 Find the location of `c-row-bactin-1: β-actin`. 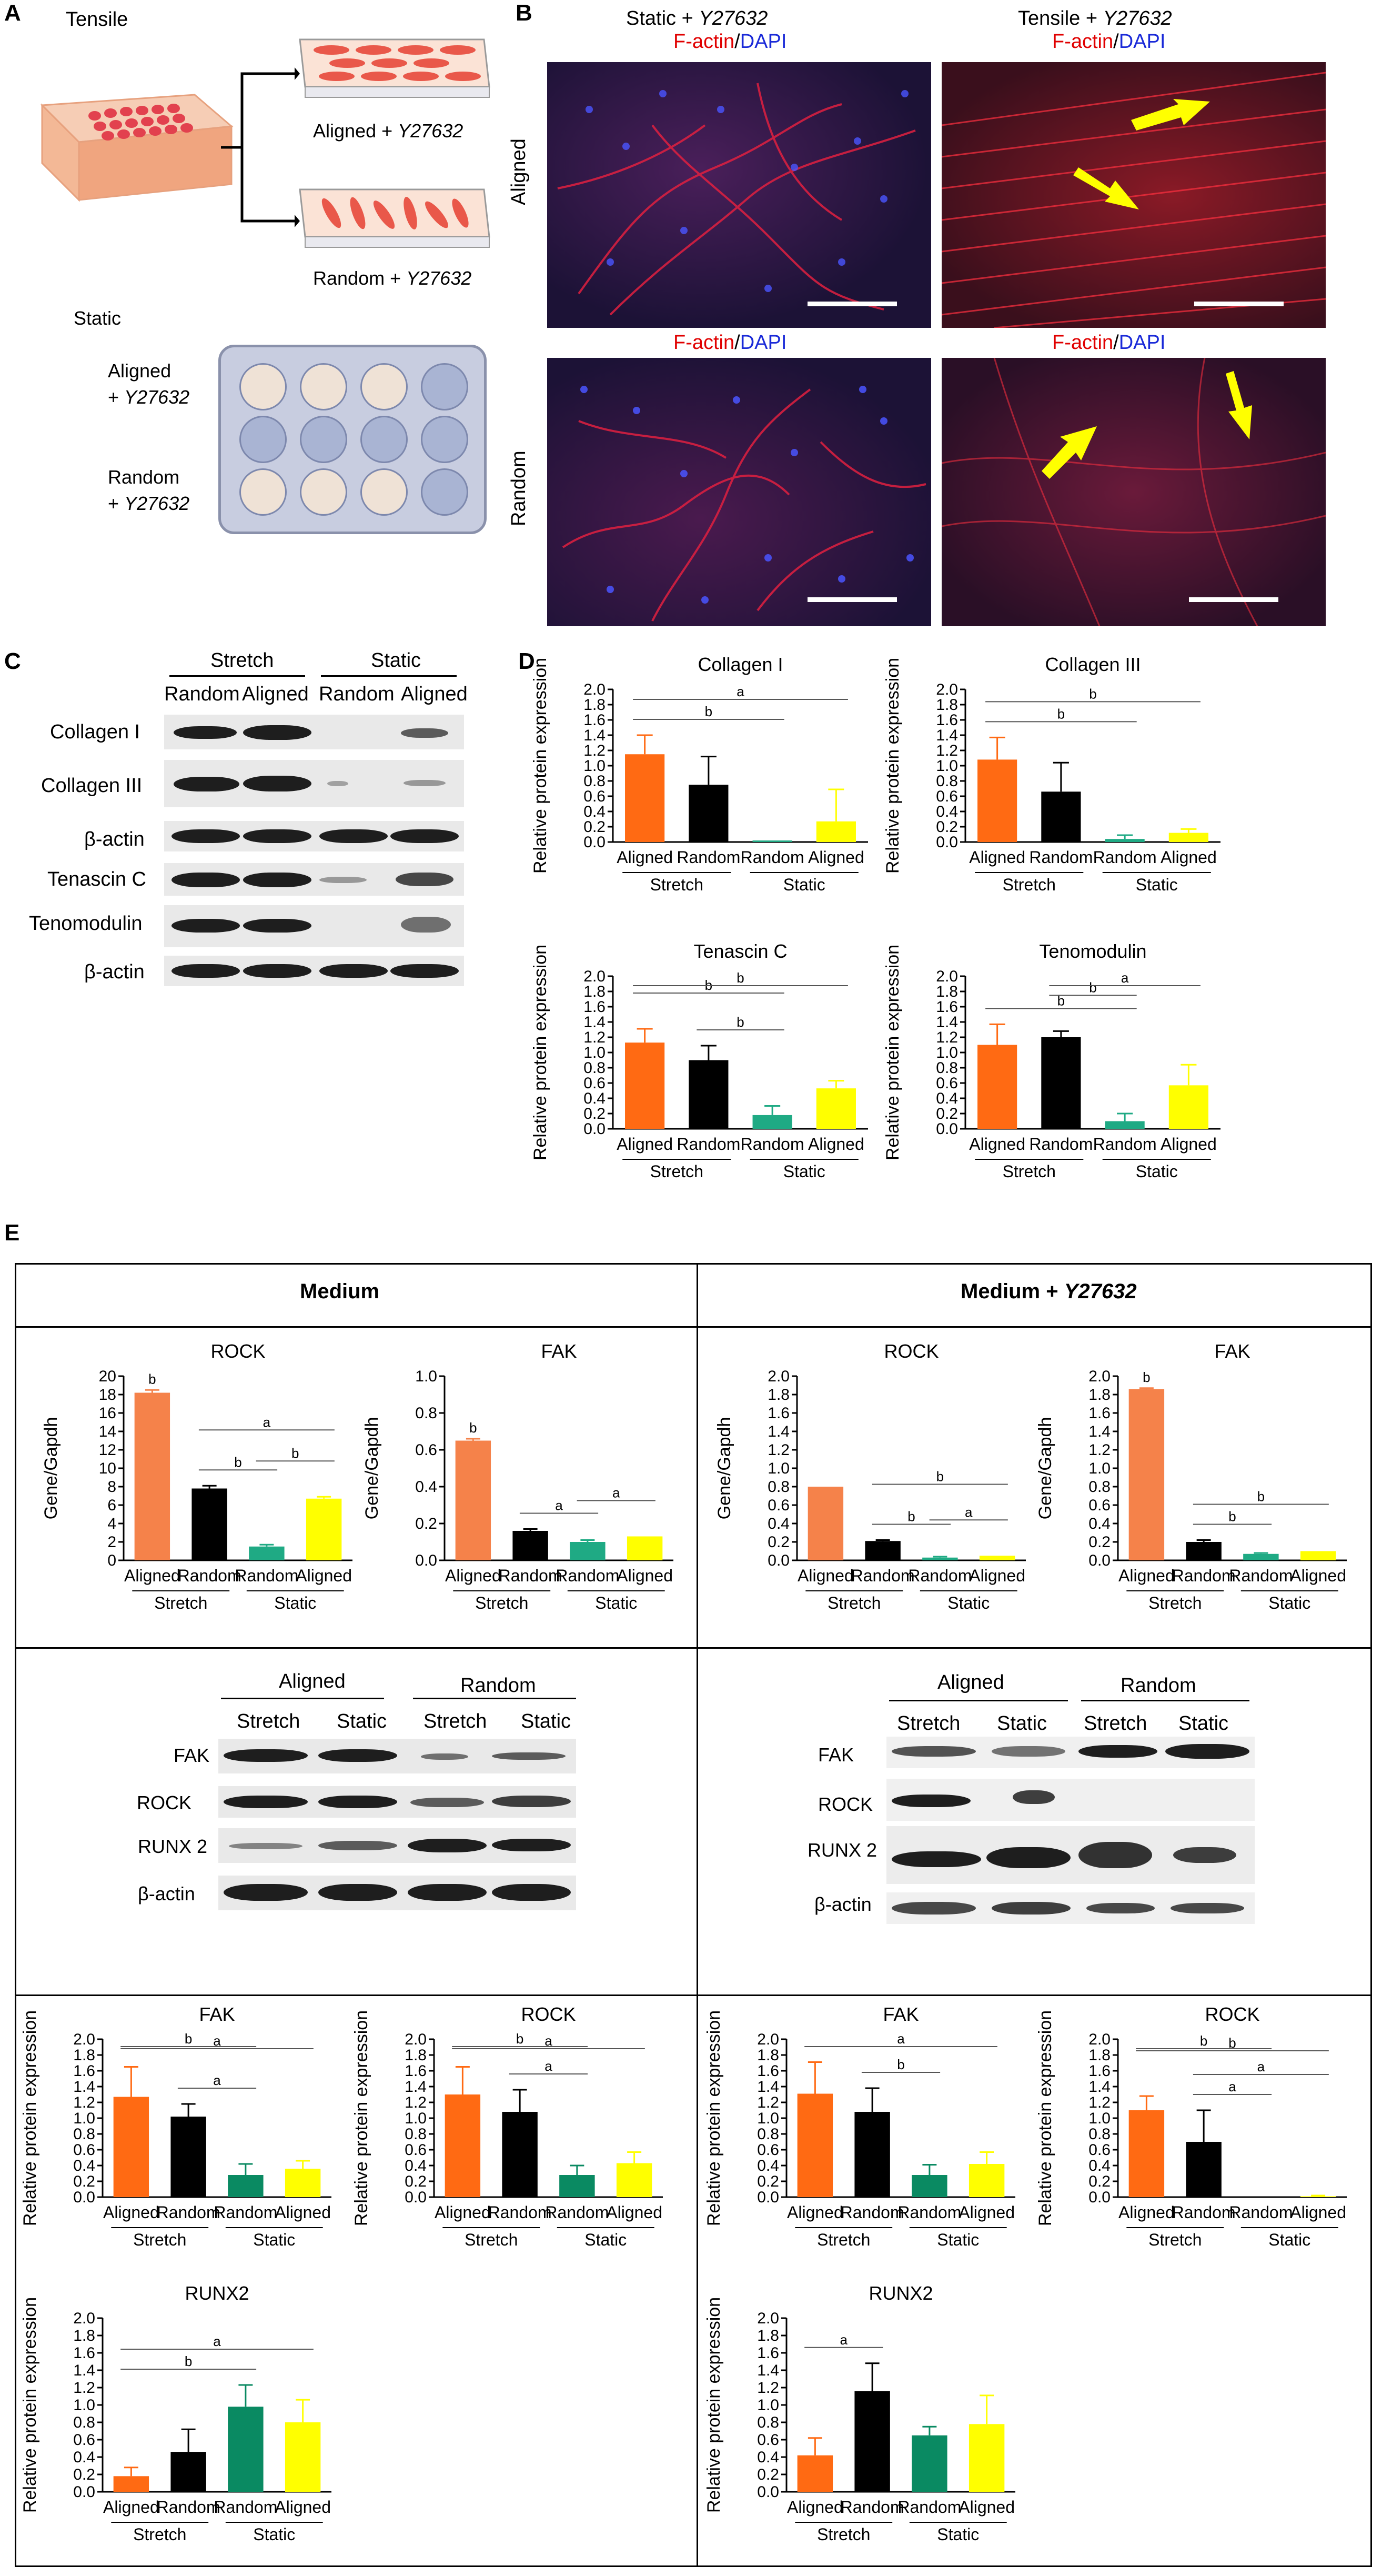

c-row-bactin-1: β-actin is located at coordinates (114, 839).